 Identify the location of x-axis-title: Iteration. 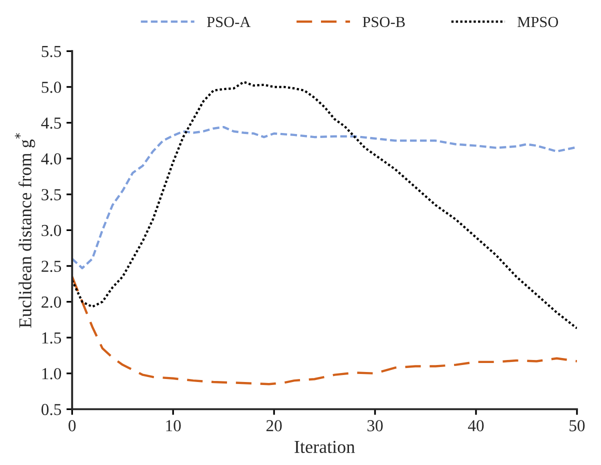
(324, 446).